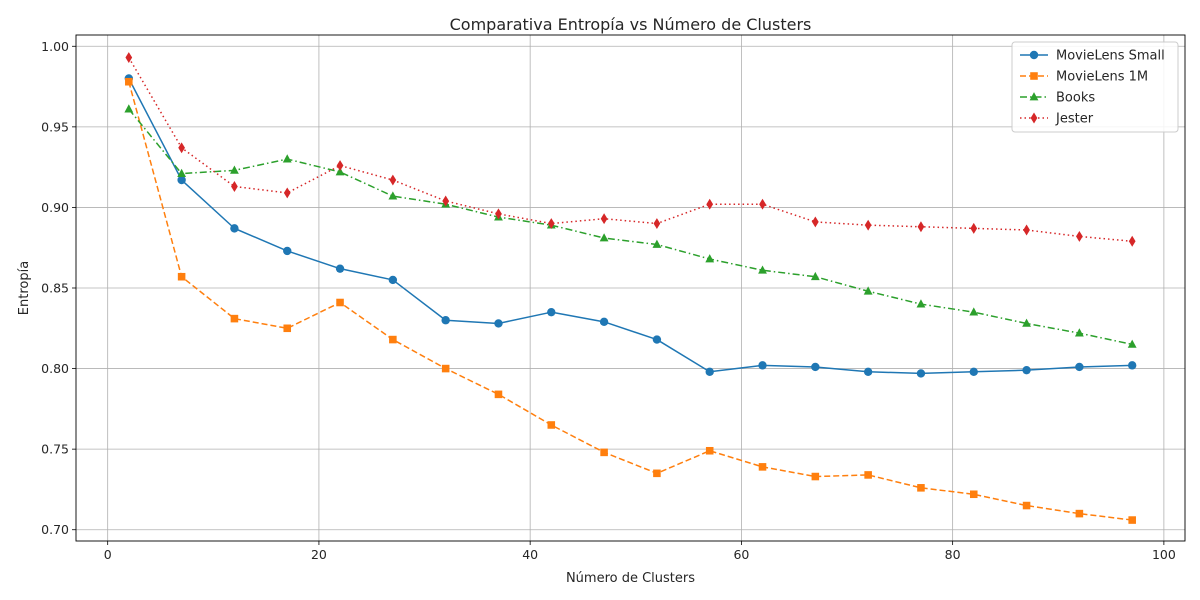 This screenshot has height=600, width=1200. What do you see at coordinates (1074, 119) in the screenshot?
I see `legend-label: Jester` at bounding box center [1074, 119].